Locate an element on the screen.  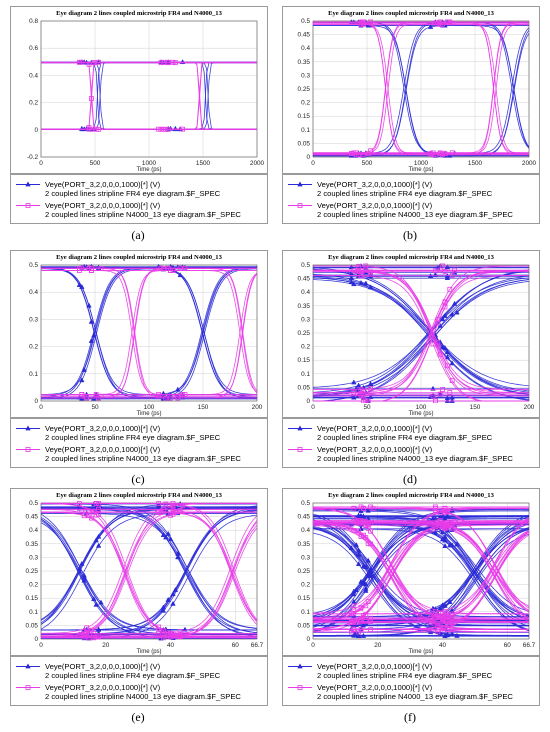
y-tick-label: 0.35 is located at coordinates (304, 544).